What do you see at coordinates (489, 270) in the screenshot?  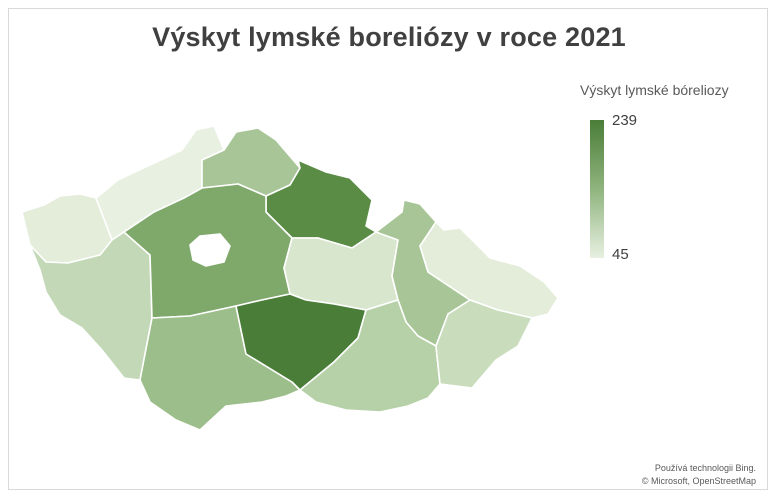 I see `region-moravskoslezsky` at bounding box center [489, 270].